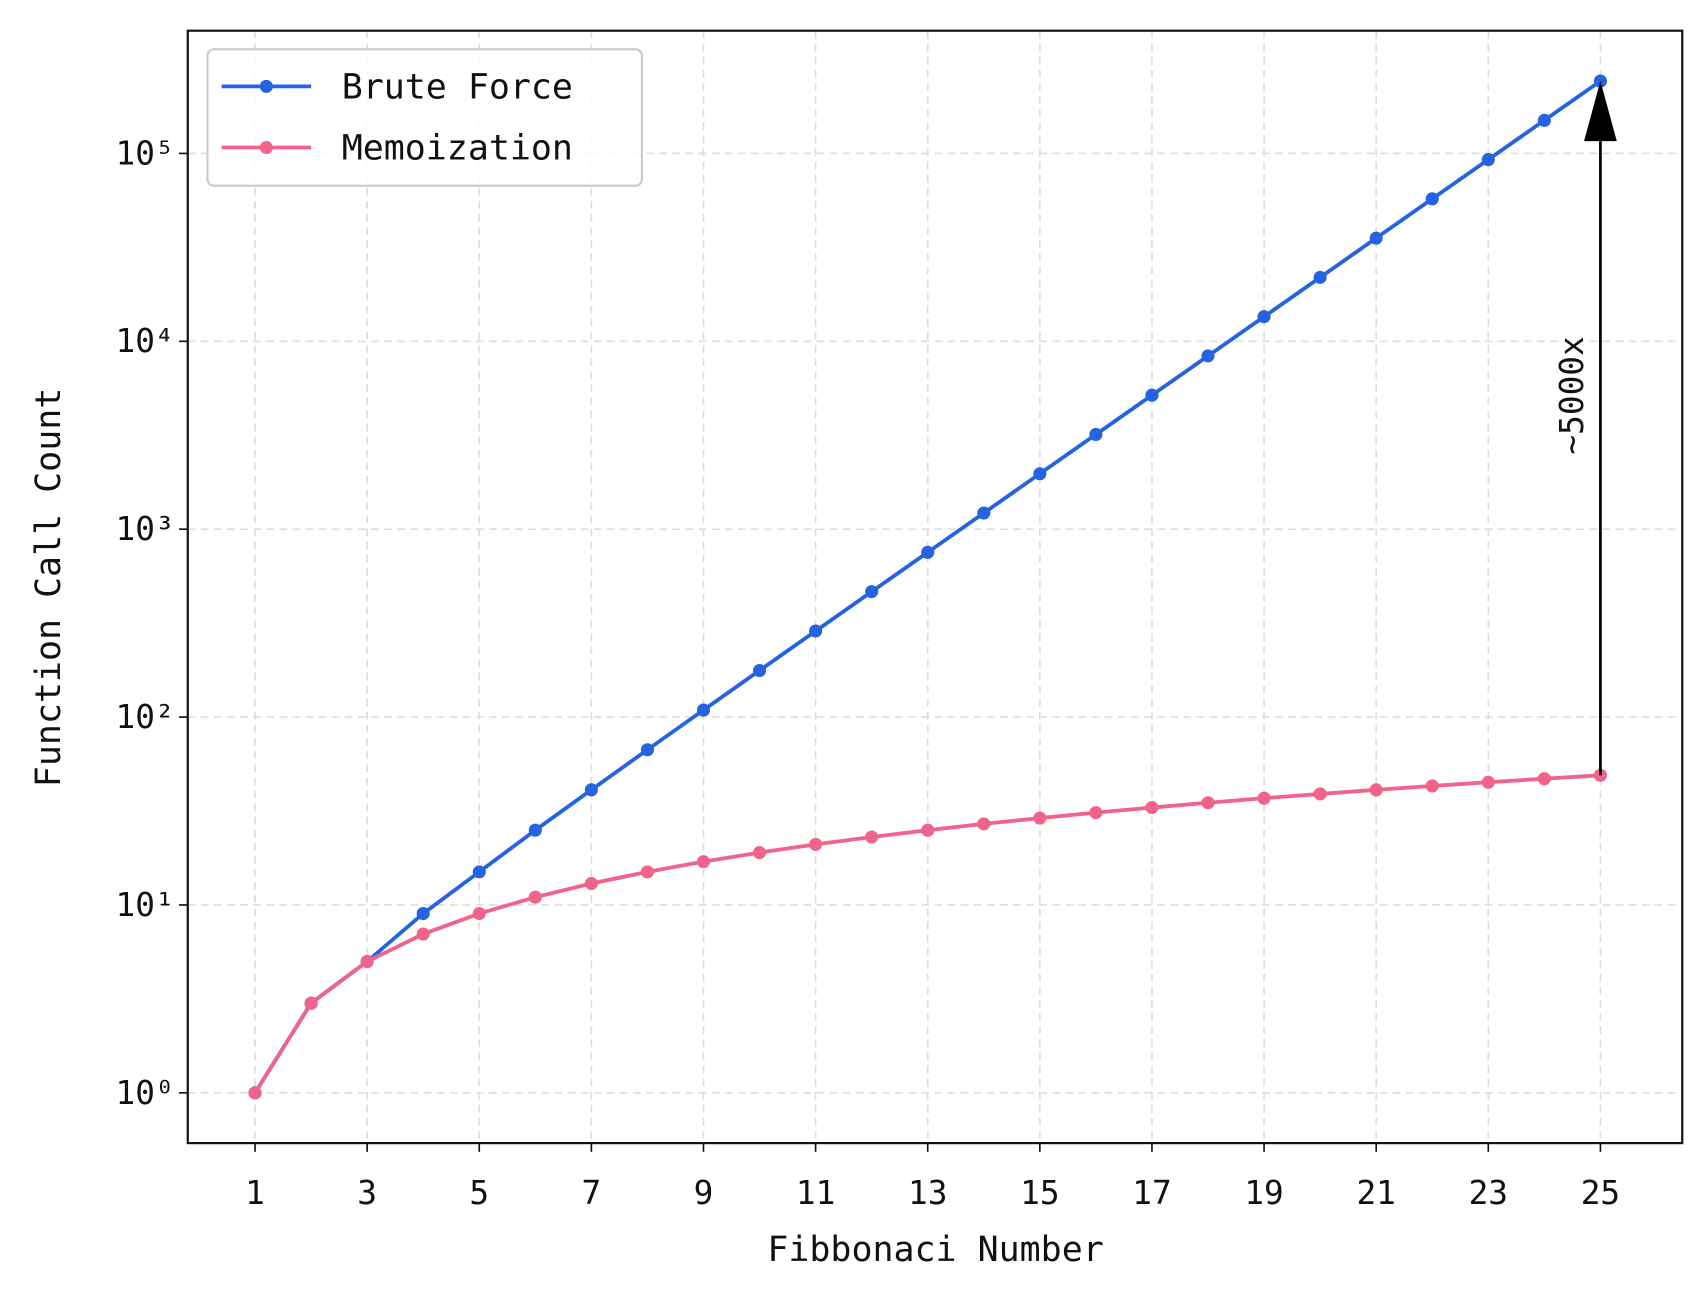  What do you see at coordinates (479, 1193) in the screenshot?
I see `x-tick-label: 5` at bounding box center [479, 1193].